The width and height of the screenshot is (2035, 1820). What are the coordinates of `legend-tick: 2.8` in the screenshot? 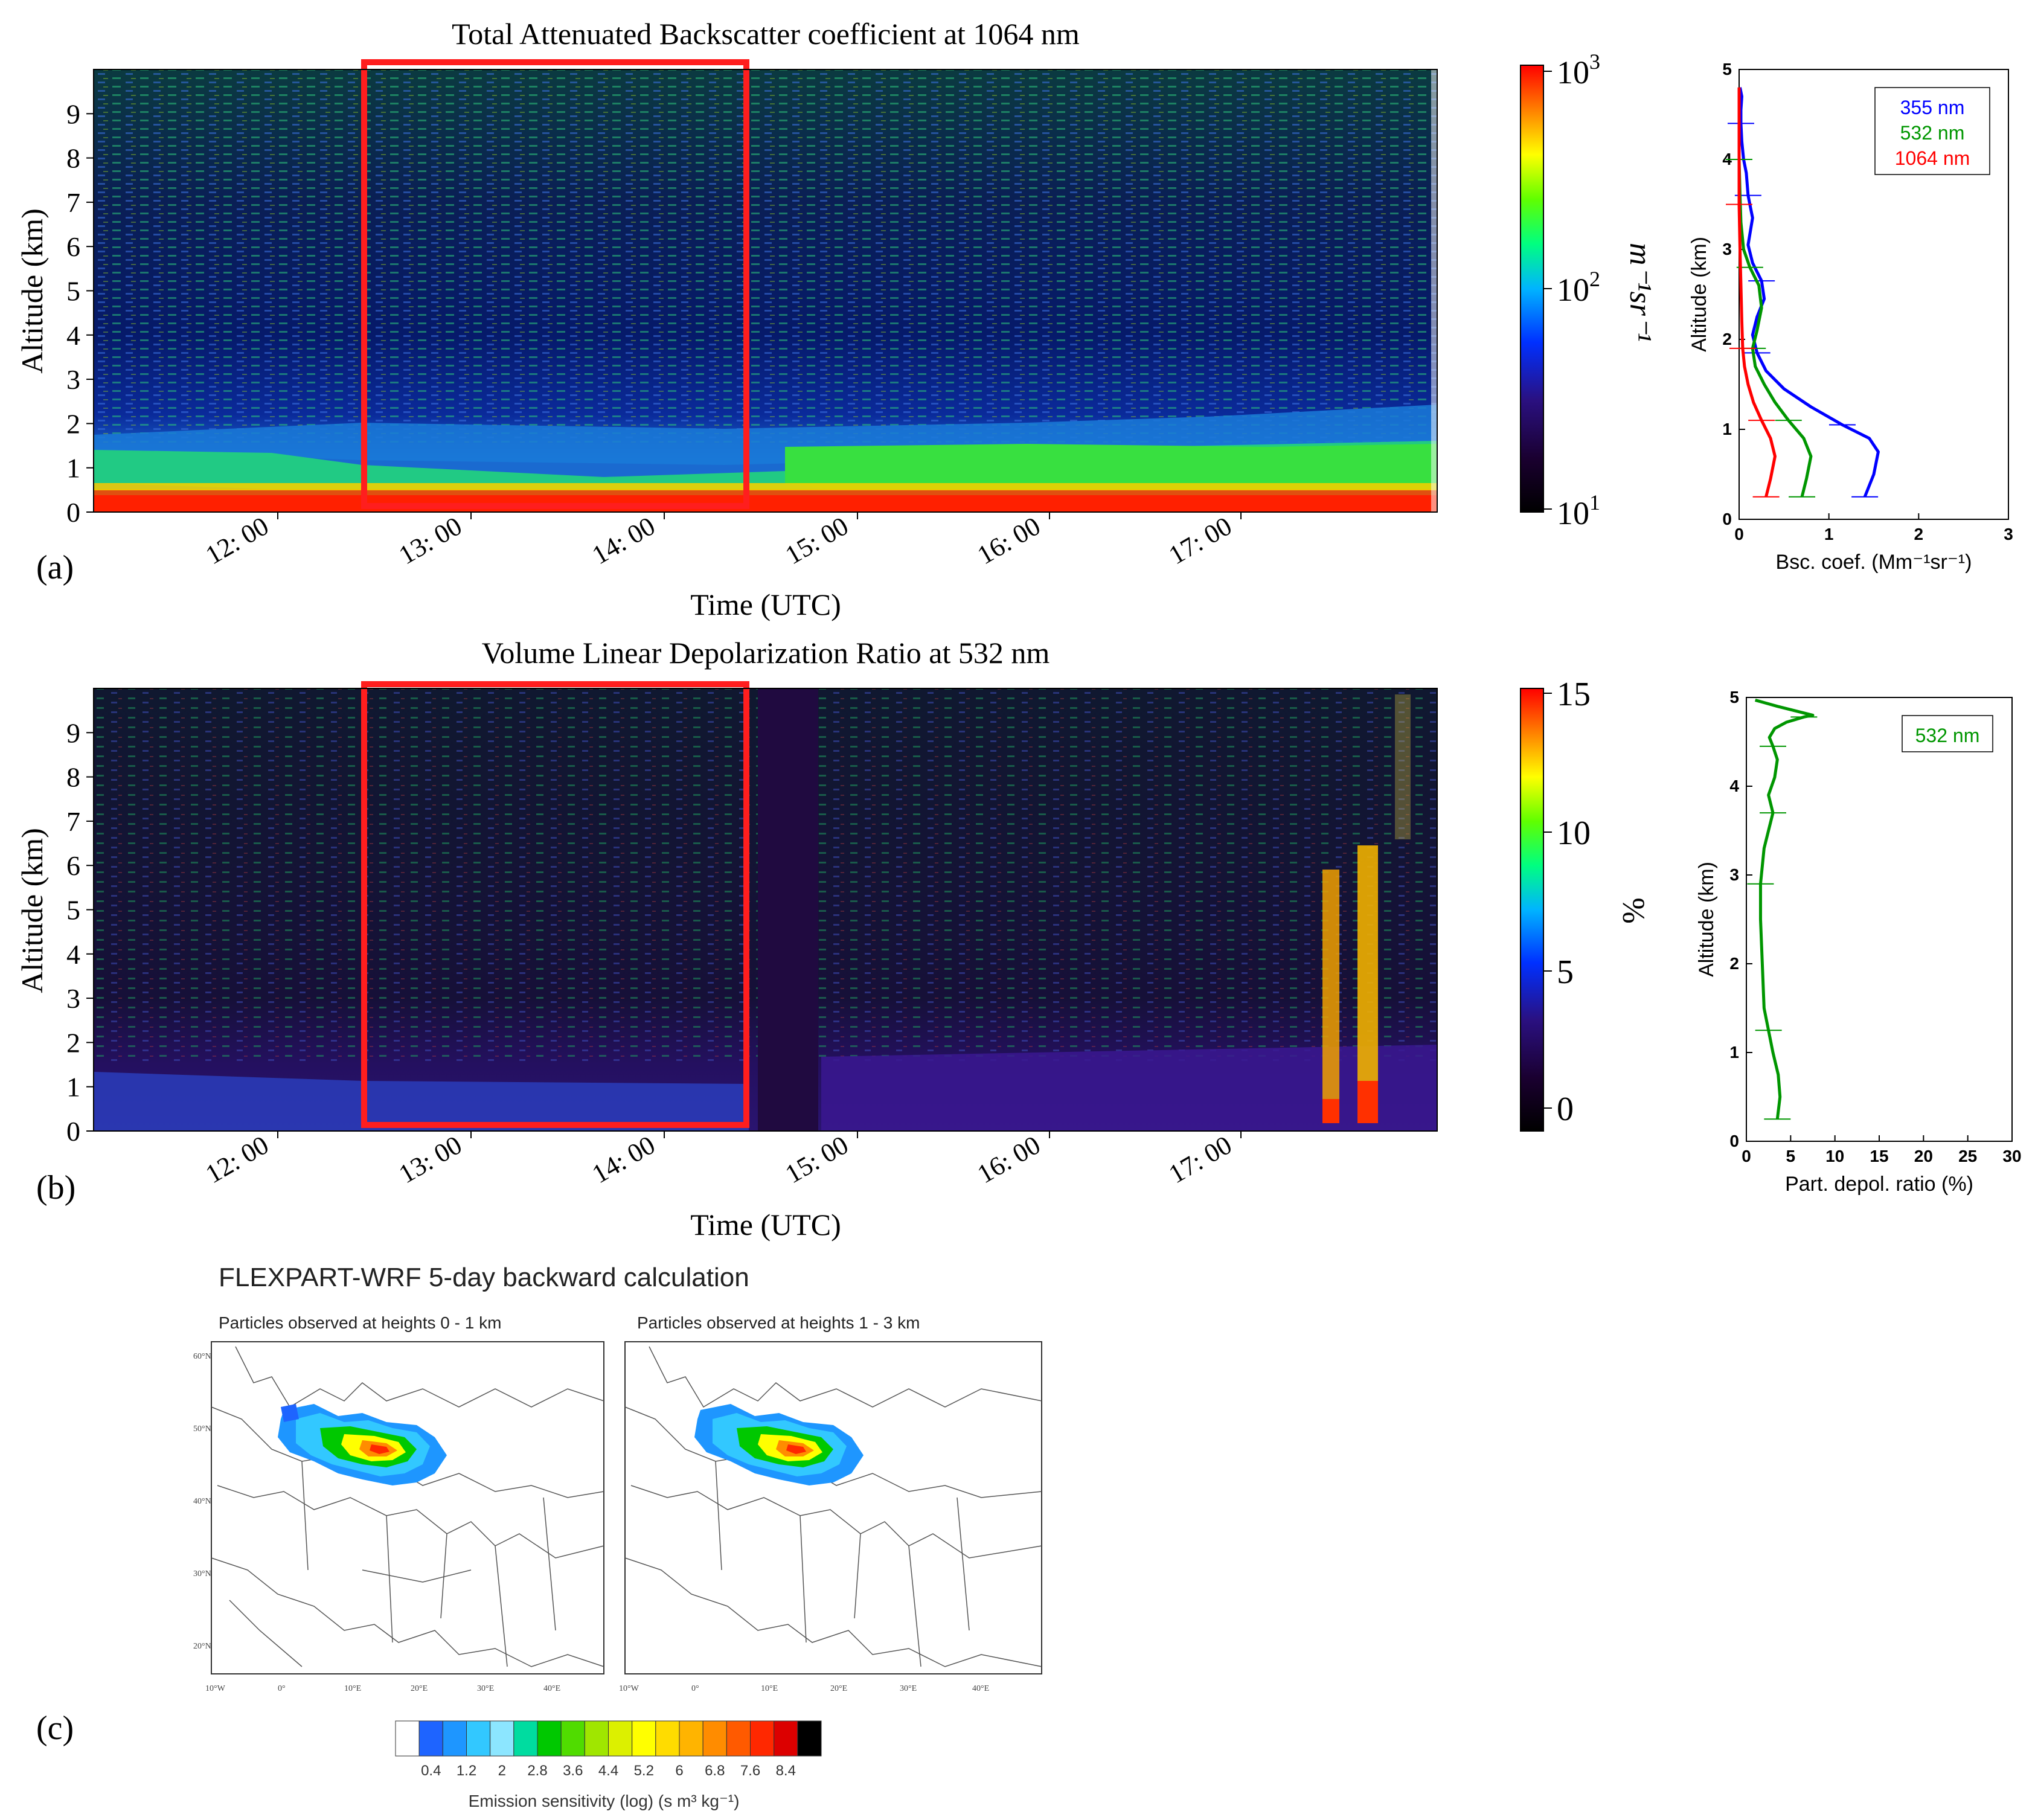 It's located at (537, 1771).